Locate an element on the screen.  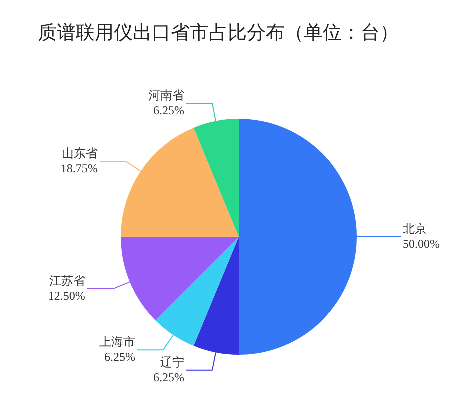
data-label: 12.50% is located at coordinates (67, 296).